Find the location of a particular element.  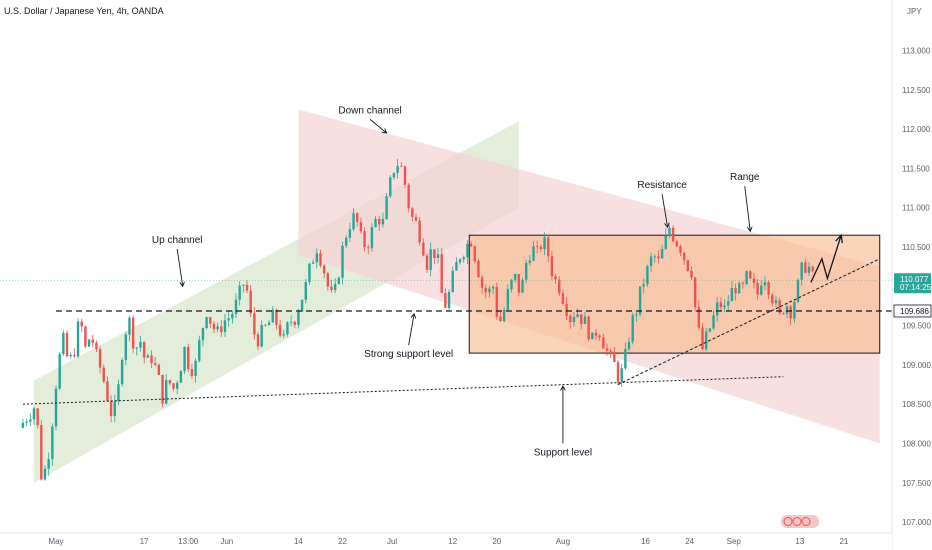

price-tick-label: 108.000 is located at coordinates (916, 444).